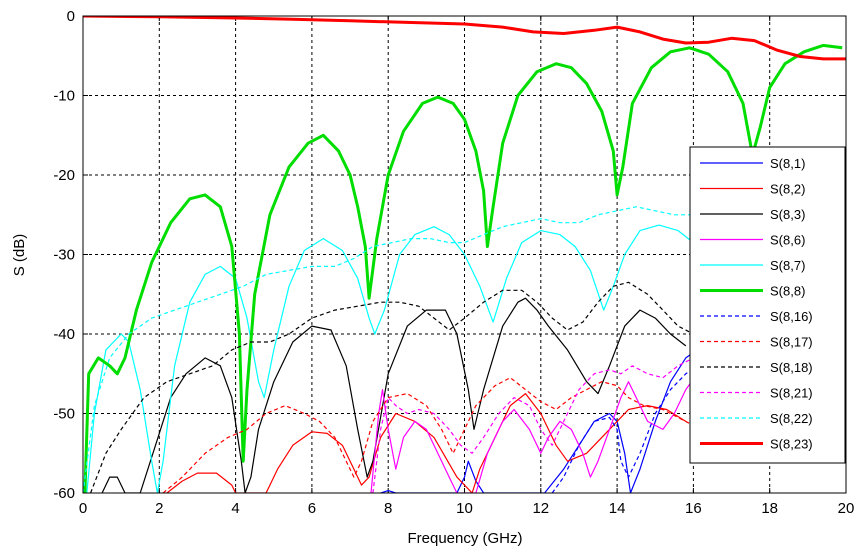 Image resolution: width=863 pixels, height=554 pixels. What do you see at coordinates (787, 189) in the screenshot?
I see `legend-label: S(8,2)` at bounding box center [787, 189].